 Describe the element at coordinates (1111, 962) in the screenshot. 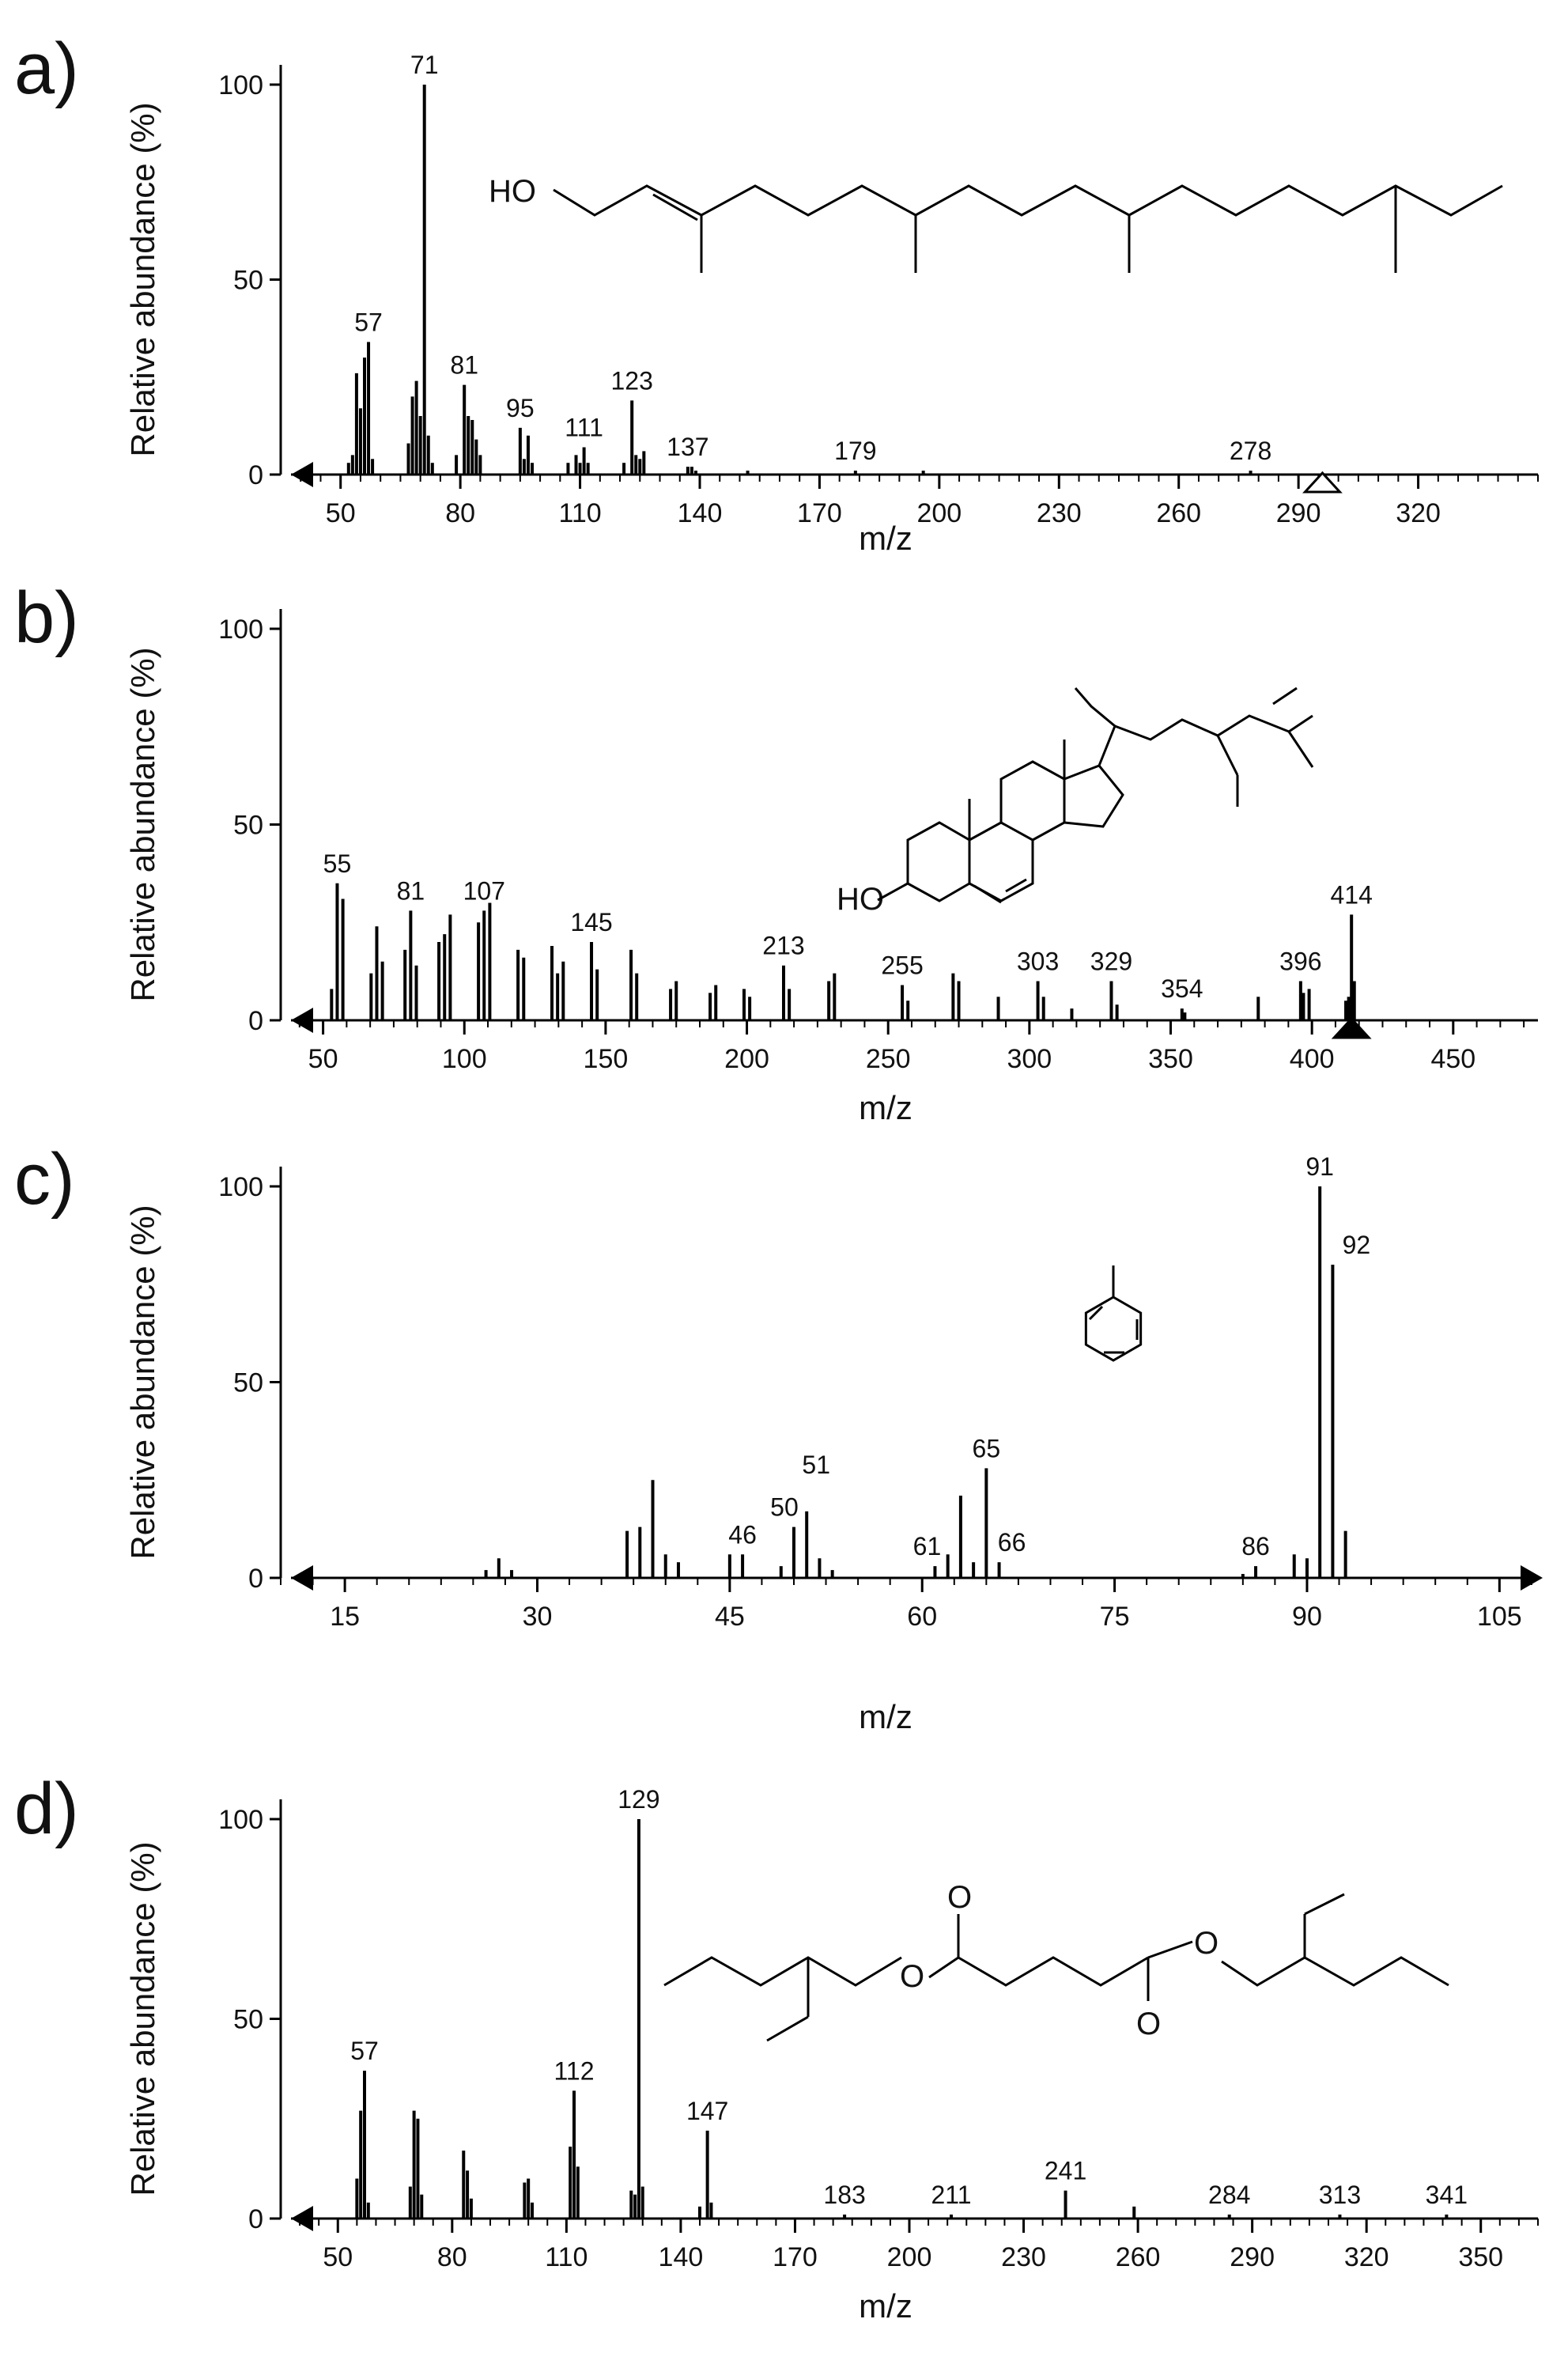

I see `peak-label: 329` at that location.